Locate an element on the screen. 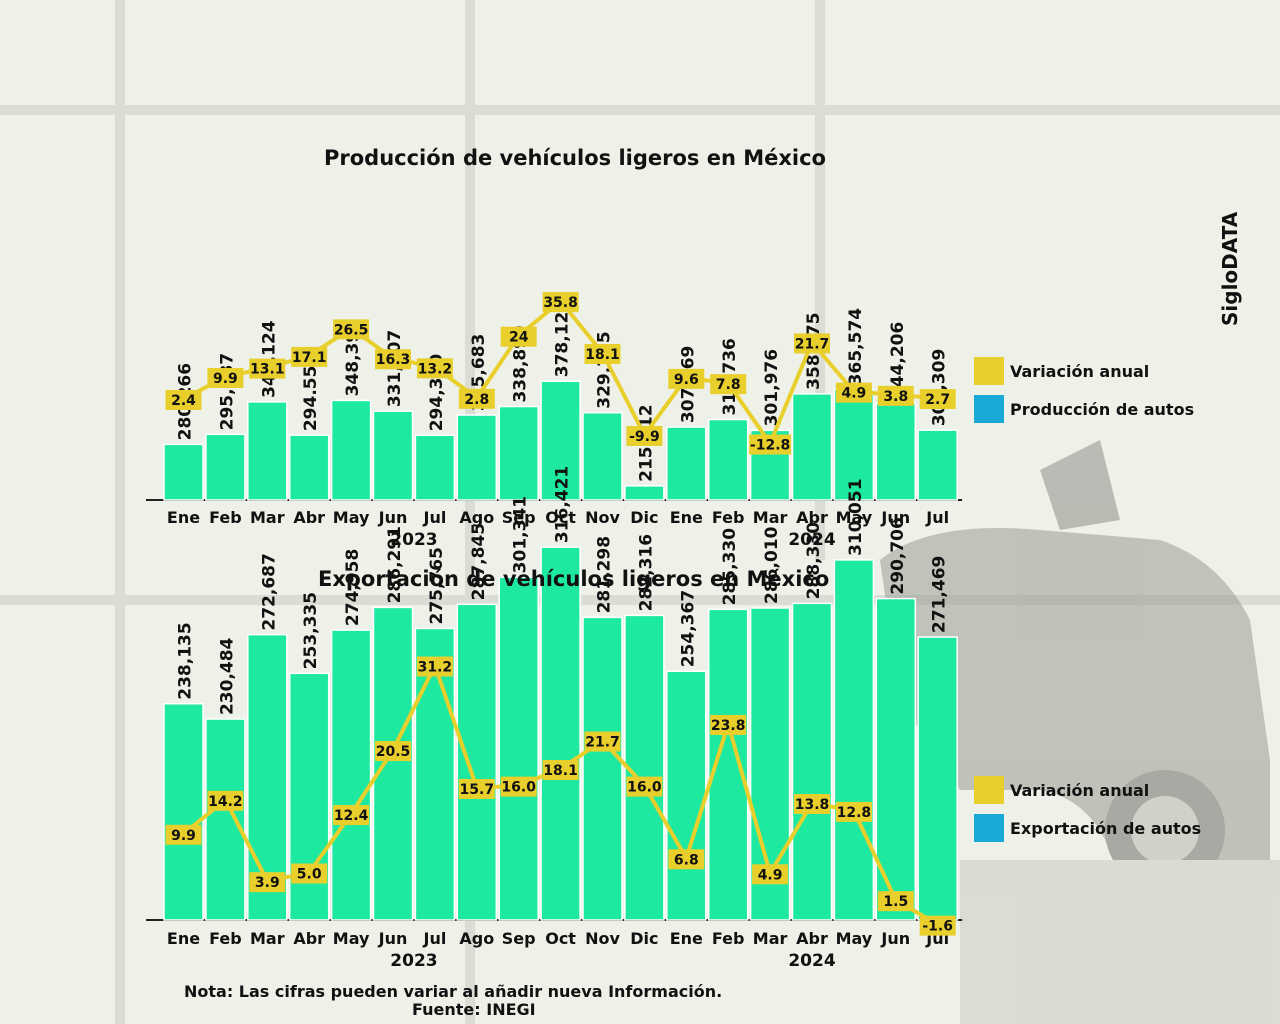 The height and width of the screenshot is (1024, 1280). legend-swatch-variation is located at coordinates (989, 790).